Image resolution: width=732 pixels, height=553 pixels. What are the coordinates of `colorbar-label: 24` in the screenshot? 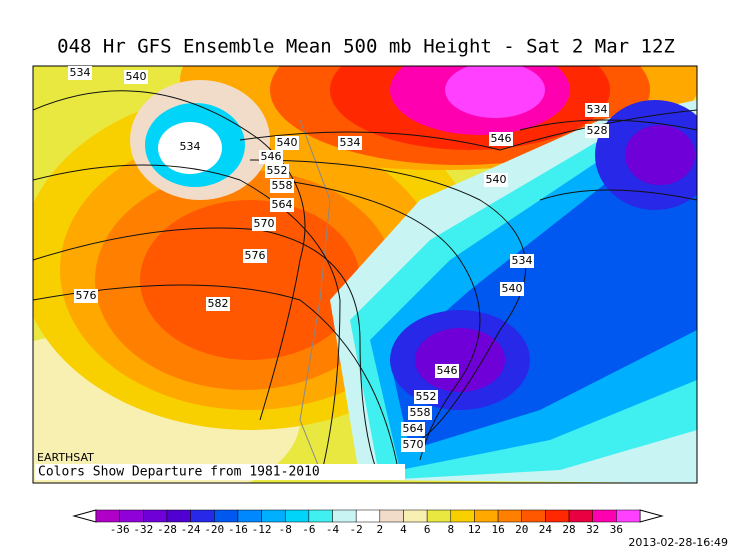 It's located at (546, 529).